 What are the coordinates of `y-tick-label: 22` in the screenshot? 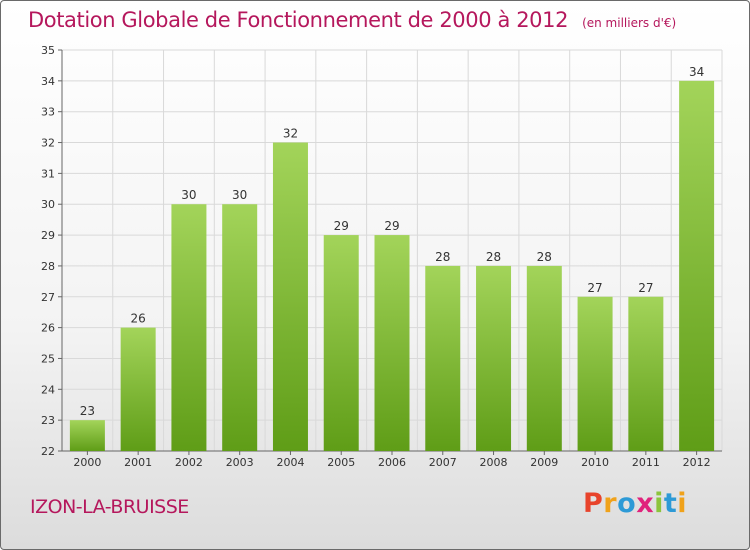 It's located at (48, 451).